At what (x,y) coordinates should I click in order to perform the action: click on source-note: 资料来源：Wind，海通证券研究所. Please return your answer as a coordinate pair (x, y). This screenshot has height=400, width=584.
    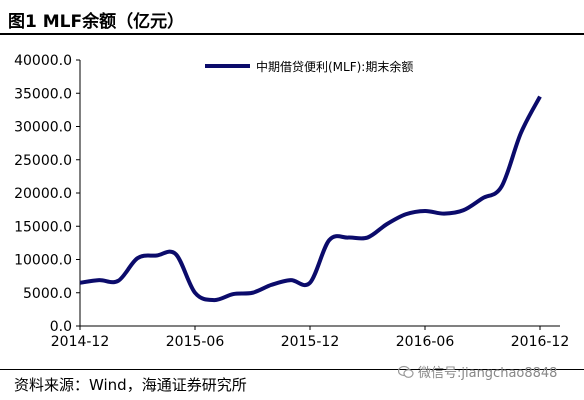
    Looking at the image, I should click on (130, 385).